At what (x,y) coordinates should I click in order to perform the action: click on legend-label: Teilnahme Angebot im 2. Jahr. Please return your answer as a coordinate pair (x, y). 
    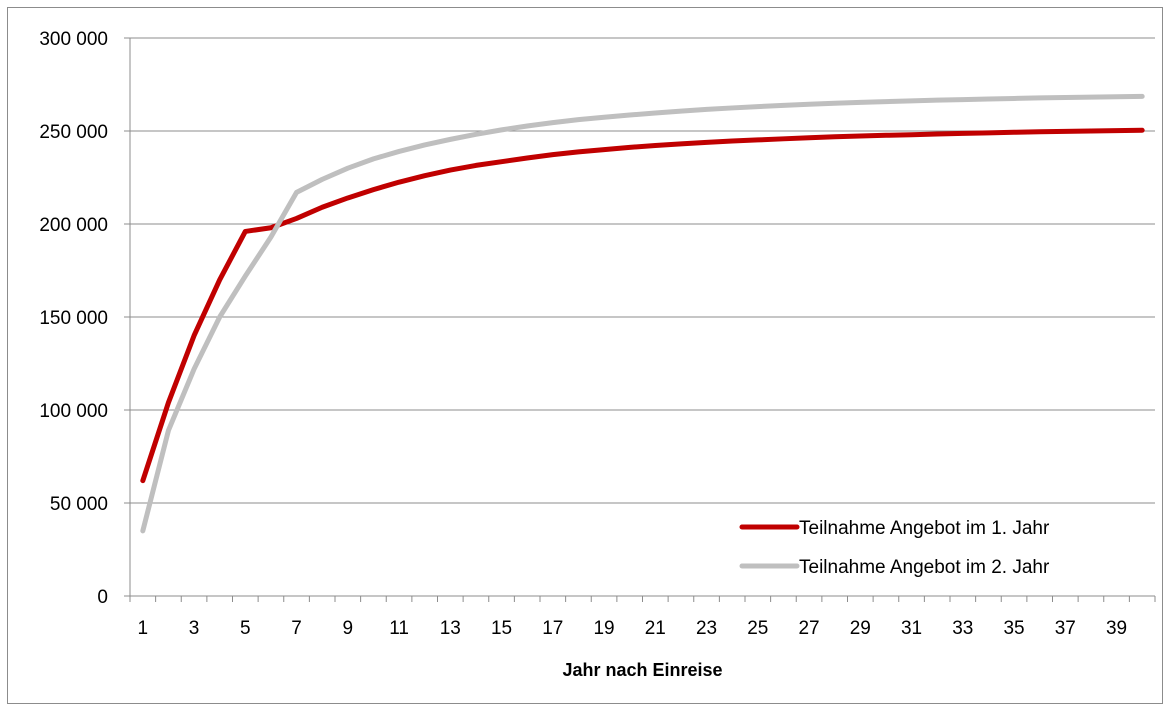
    Looking at the image, I should click on (924, 567).